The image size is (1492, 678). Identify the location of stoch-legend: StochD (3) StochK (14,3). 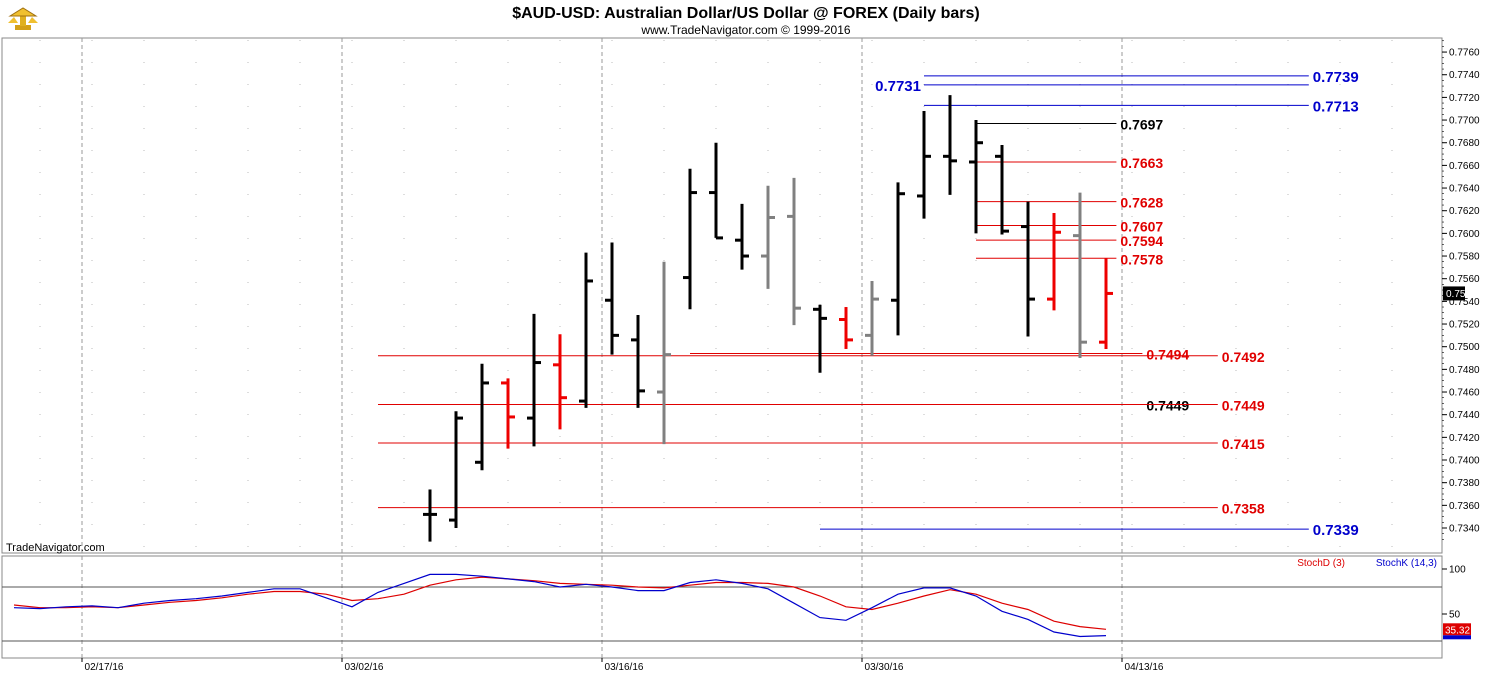
(1367, 563).